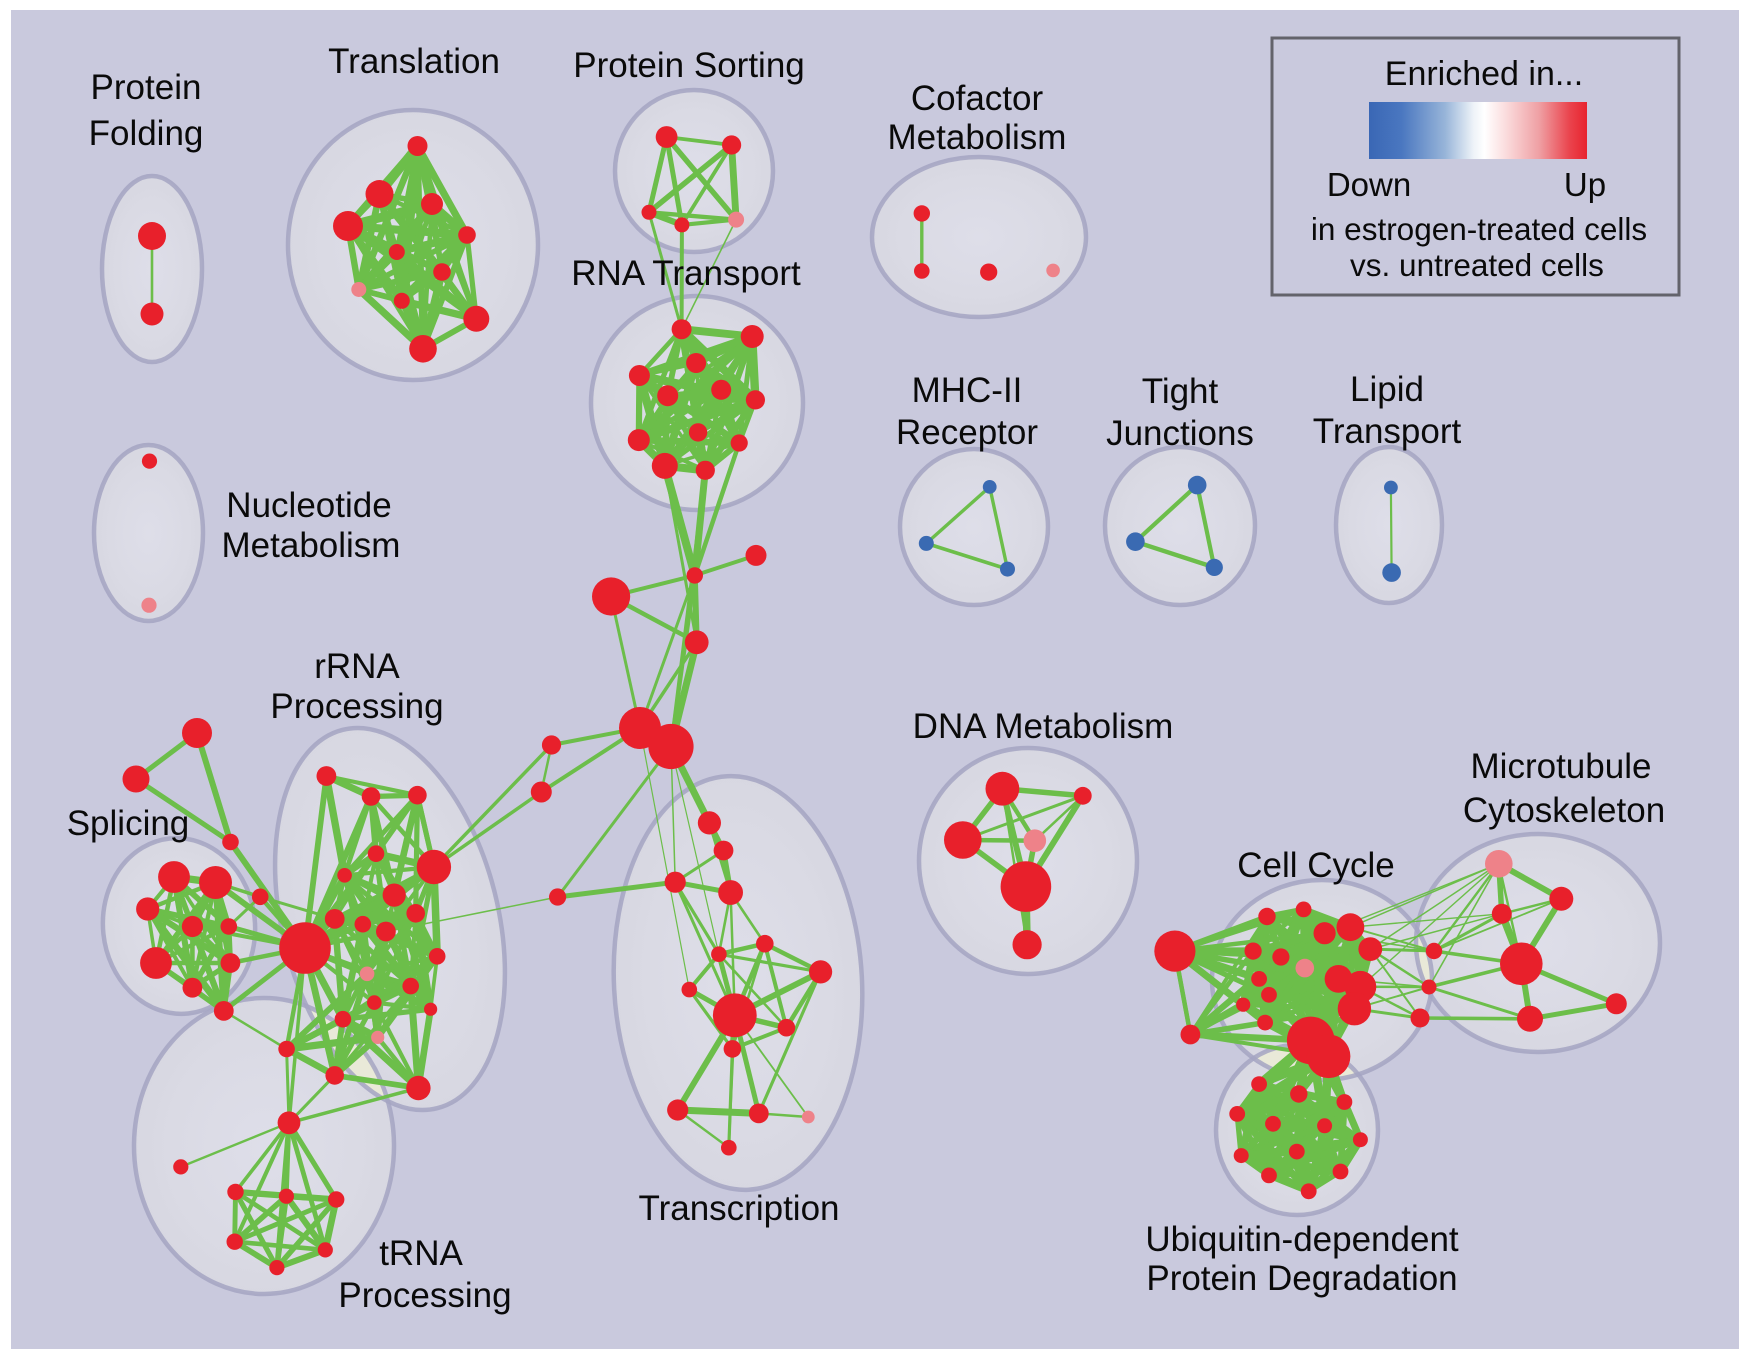 This screenshot has width=1750, height=1365. Describe the element at coordinates (1387, 389) in the screenshot. I see `svg-text: Lipid` at that location.